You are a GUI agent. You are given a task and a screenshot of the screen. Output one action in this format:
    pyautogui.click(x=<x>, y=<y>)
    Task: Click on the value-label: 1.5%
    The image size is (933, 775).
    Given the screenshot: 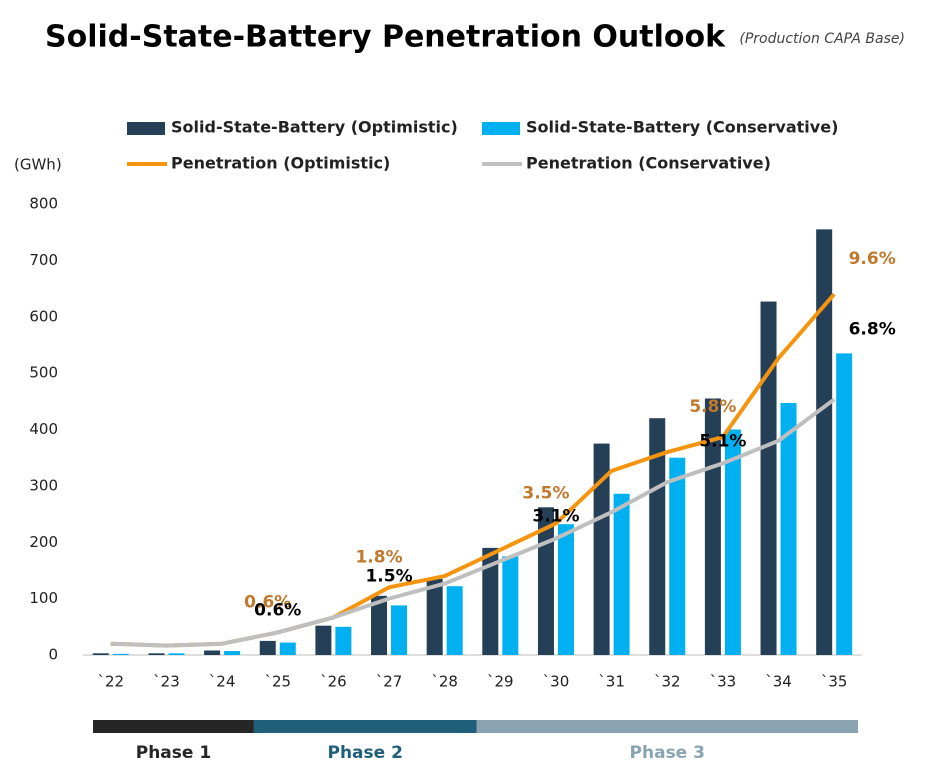 What is the action you would take?
    pyautogui.click(x=388, y=577)
    